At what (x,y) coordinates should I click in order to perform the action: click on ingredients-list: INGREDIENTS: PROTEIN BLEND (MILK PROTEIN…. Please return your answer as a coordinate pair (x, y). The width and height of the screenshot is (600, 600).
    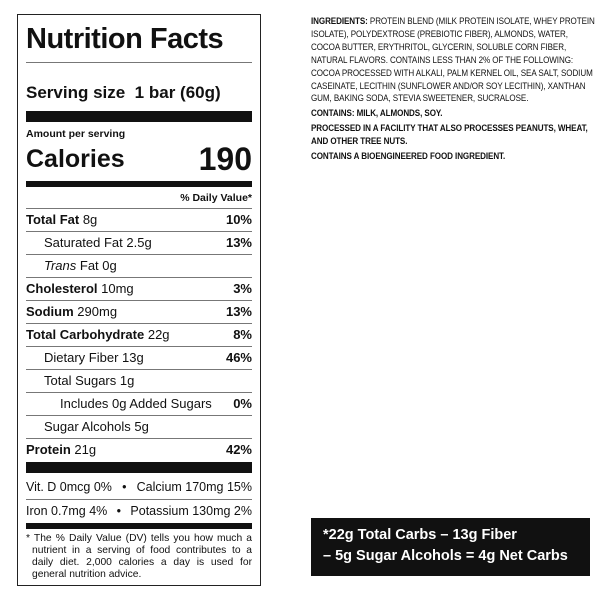
    Looking at the image, I should click on (453, 60).